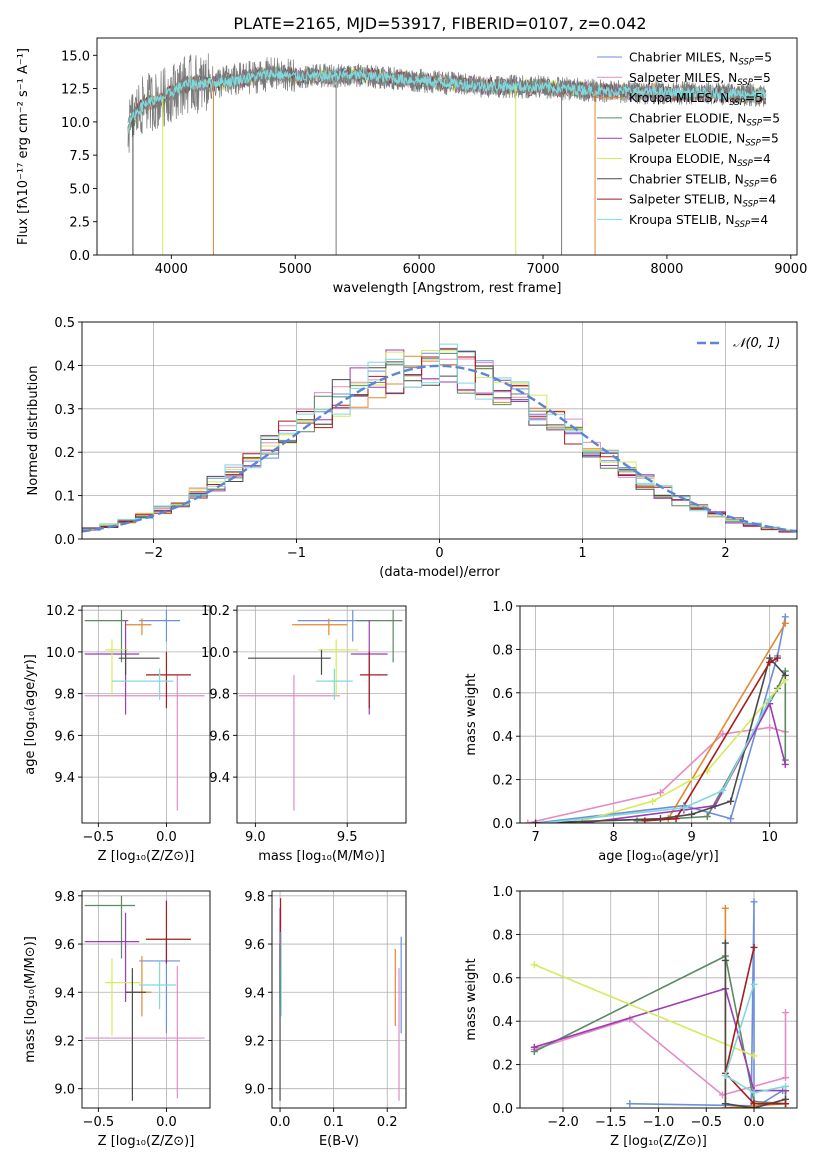 This screenshot has height=1170, width=819. What do you see at coordinates (582, 553) in the screenshot?
I see `x-tick-label: 1` at bounding box center [582, 553].